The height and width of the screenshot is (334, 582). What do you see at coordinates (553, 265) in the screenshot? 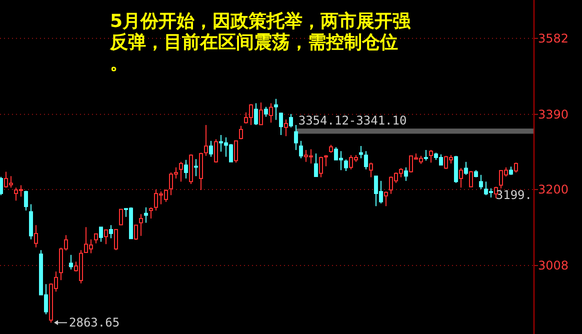
I see `y-tick-label: 3008` at bounding box center [553, 265].